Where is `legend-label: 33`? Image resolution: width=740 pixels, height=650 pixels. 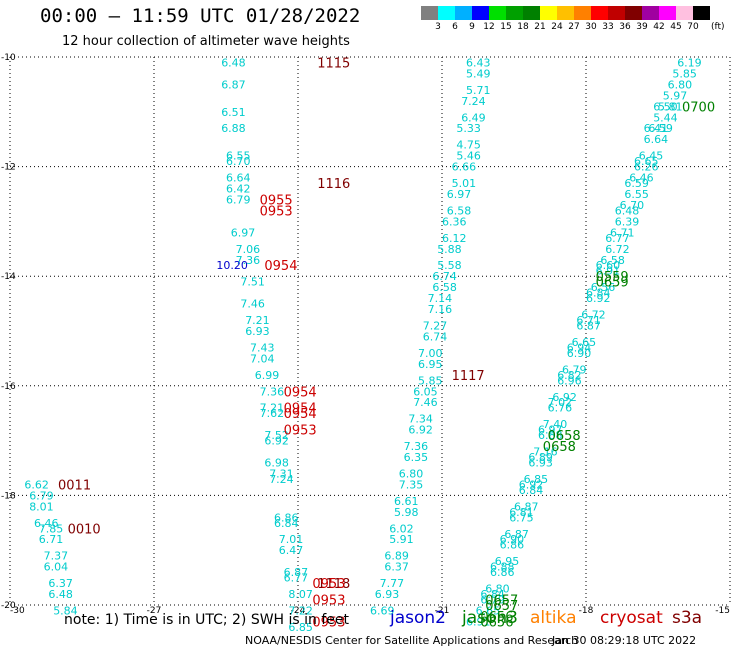
legend-label: 33 is located at coordinates (608, 27).